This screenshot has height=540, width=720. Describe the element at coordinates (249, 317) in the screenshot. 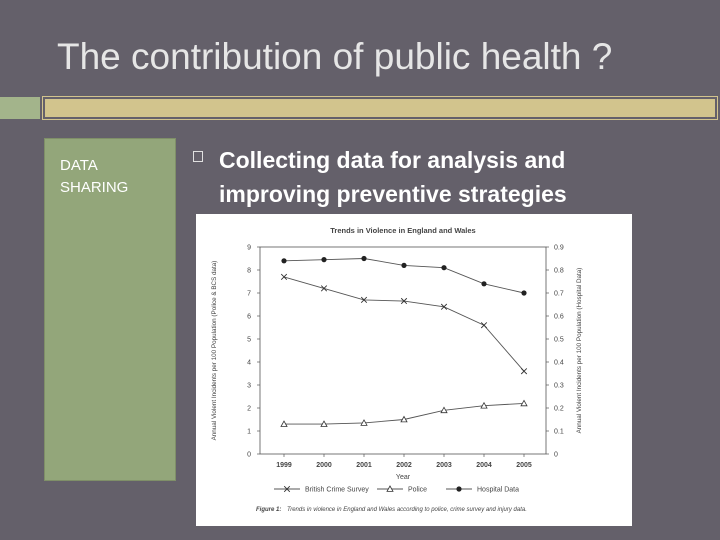

I see `left-tick-label: 6` at that location.